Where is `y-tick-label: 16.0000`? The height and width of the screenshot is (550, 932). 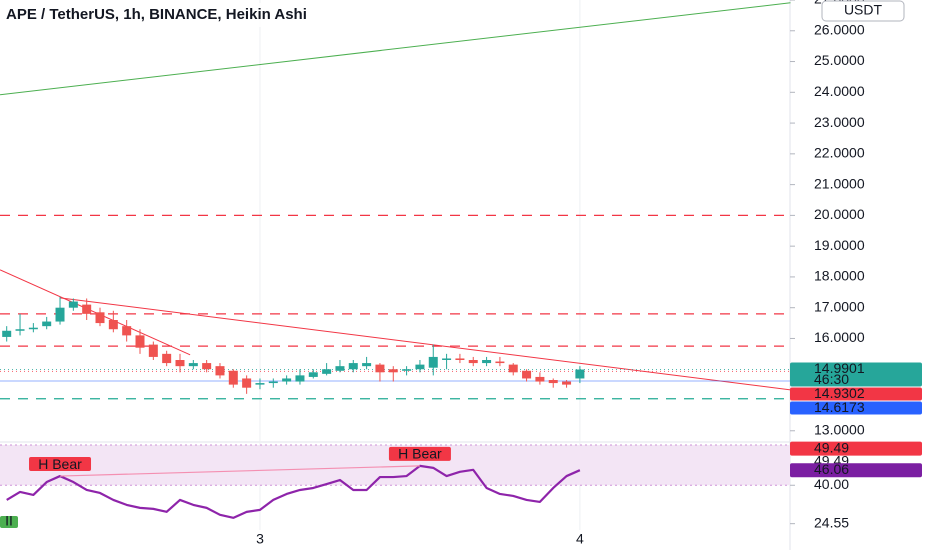 y-tick-label: 16.0000 is located at coordinates (839, 337).